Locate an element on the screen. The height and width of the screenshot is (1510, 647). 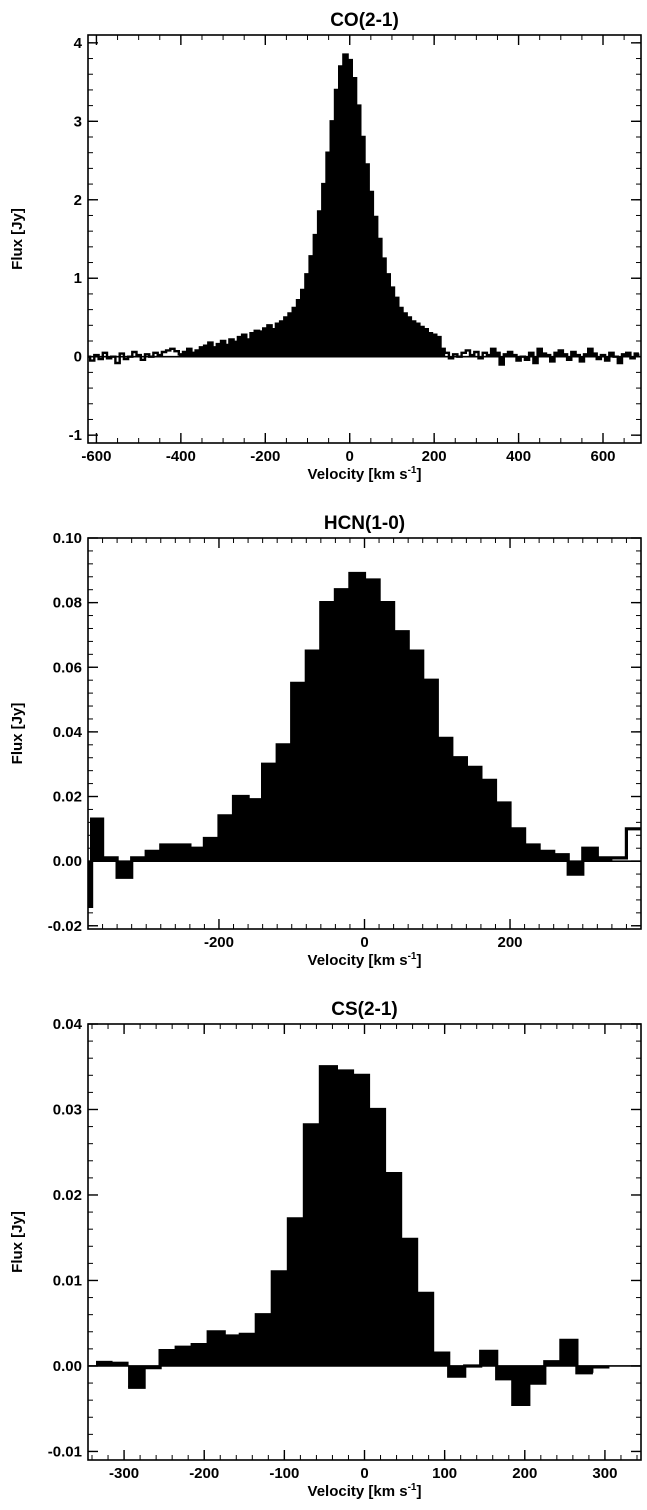
y-tick-label: 0.06 is located at coordinates (67, 667).